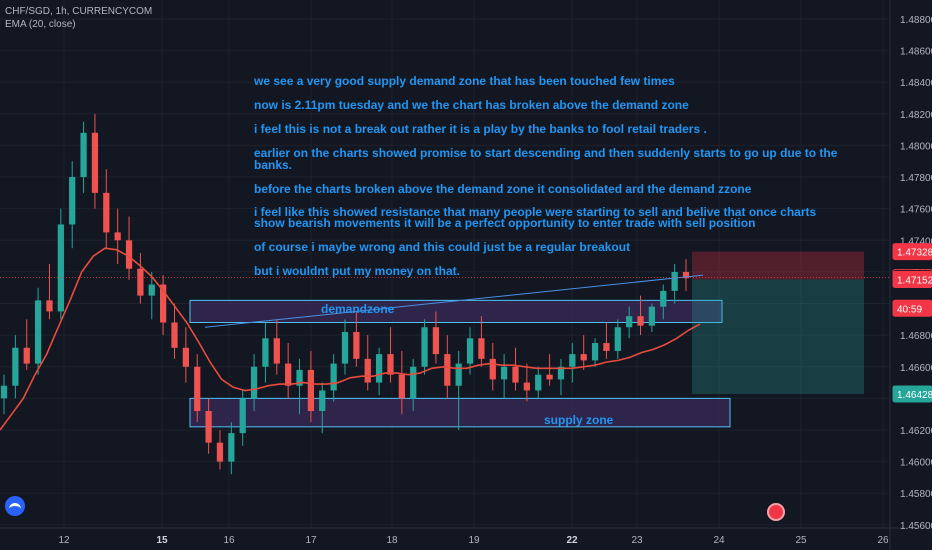  What do you see at coordinates (454, 301) in the screenshot?
I see `trend-line` at bounding box center [454, 301].